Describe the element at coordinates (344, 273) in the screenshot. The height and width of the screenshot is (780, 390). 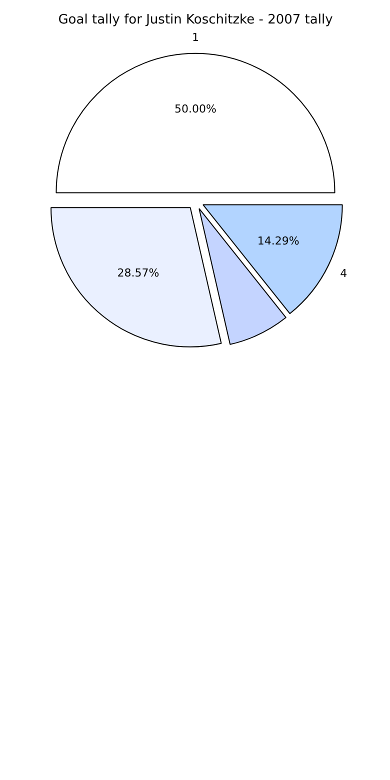
I see `slice-label: 4` at that location.